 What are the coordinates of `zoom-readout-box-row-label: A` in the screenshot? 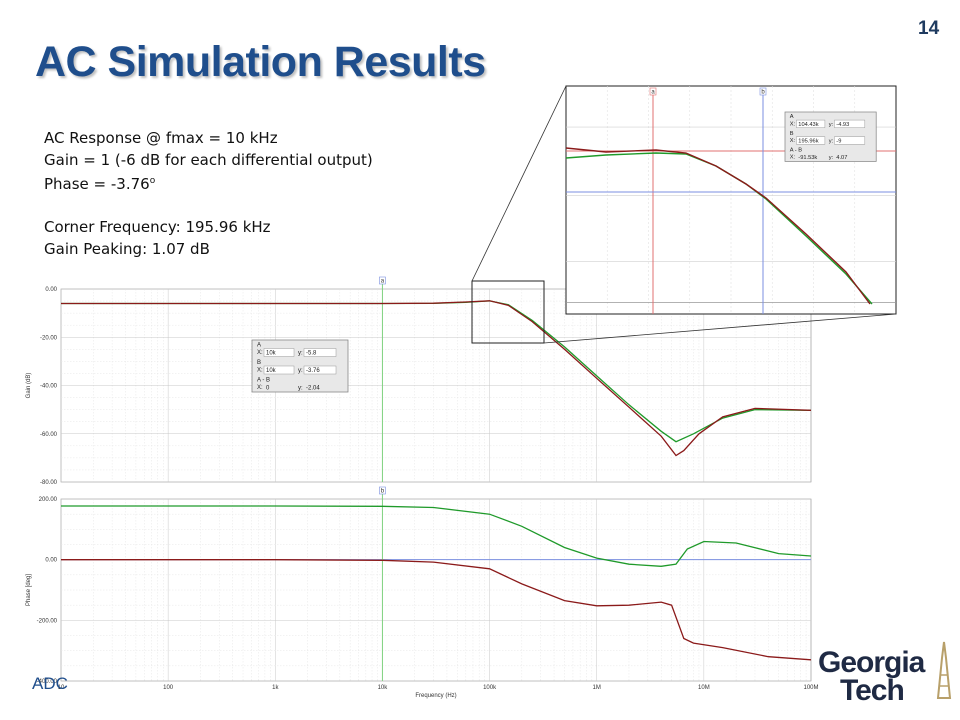 It's located at (792, 117).